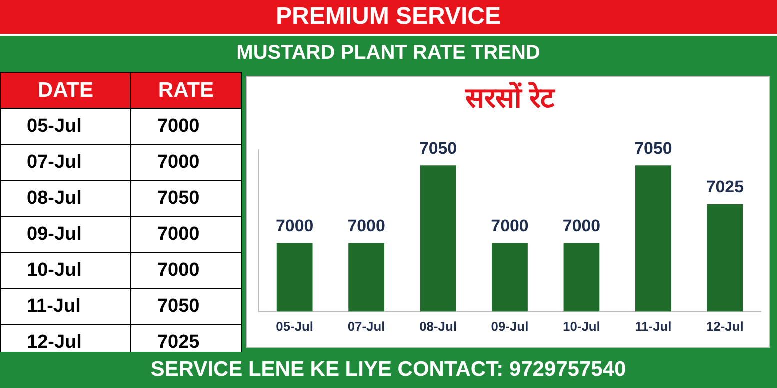 The height and width of the screenshot is (388, 777). What do you see at coordinates (510, 97) in the screenshot?
I see `chart-title: सरसों रेट` at bounding box center [510, 97].